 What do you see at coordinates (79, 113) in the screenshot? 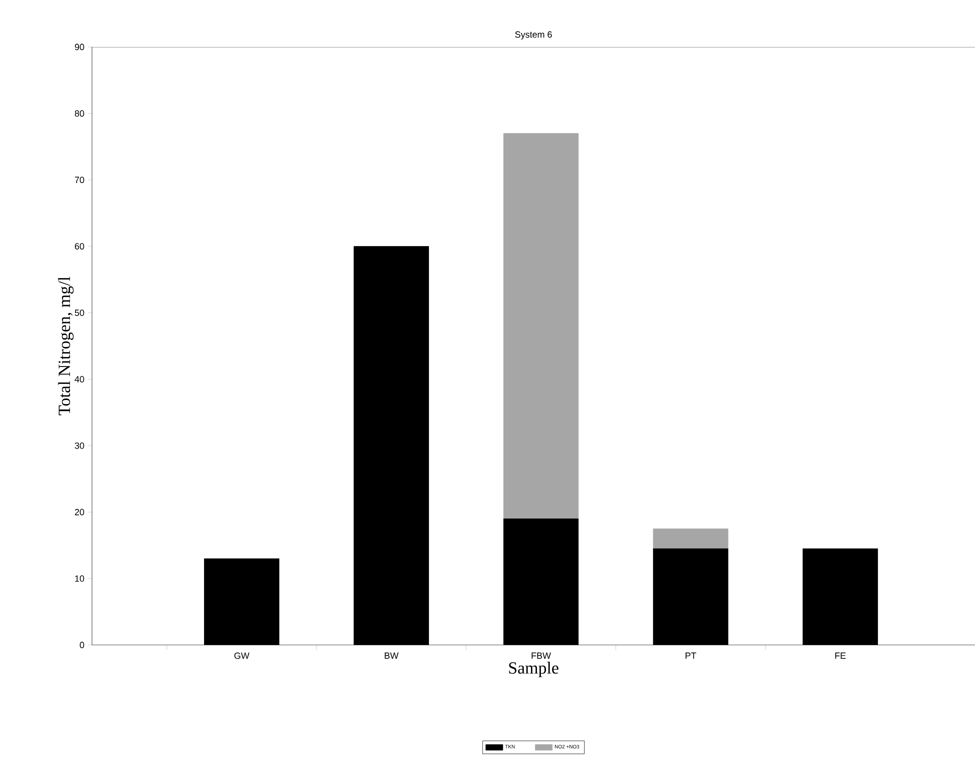
I see `y-tick-label: 80` at bounding box center [79, 113].